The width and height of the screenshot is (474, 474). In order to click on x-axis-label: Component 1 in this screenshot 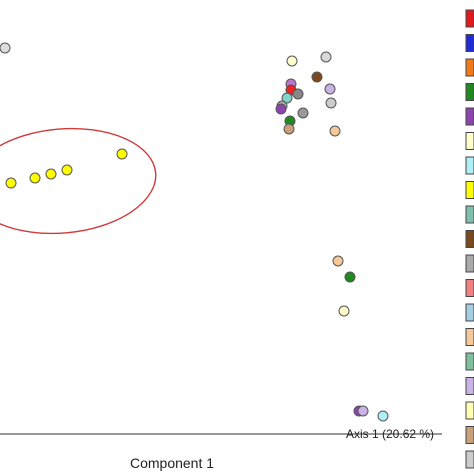, I will do `click(172, 463)`.